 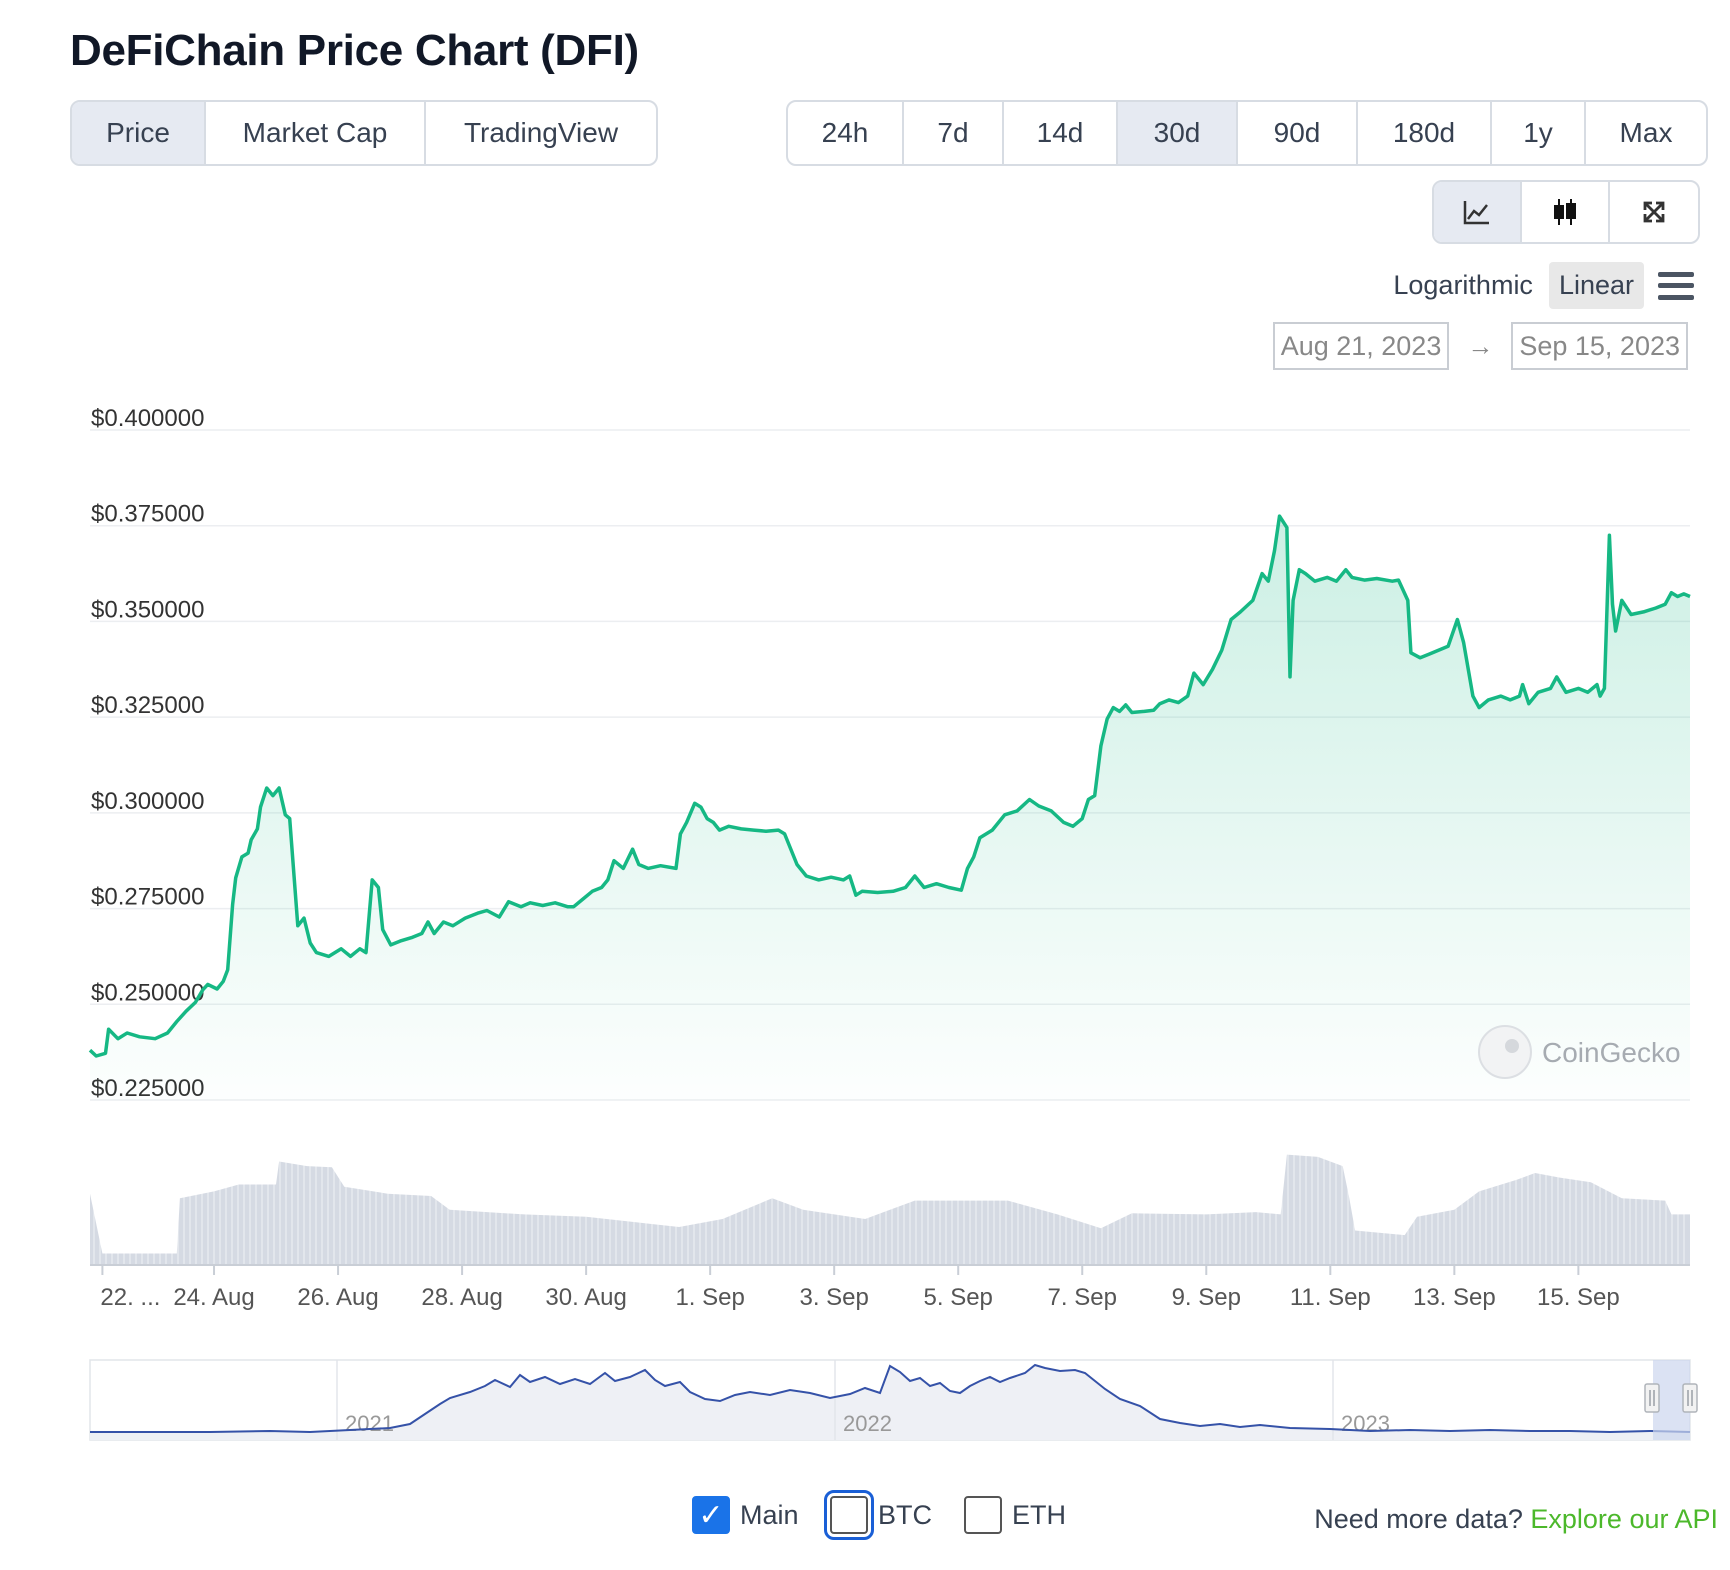 I want to click on x-tick-label: 3. Sep, so click(x=833, y=1297).